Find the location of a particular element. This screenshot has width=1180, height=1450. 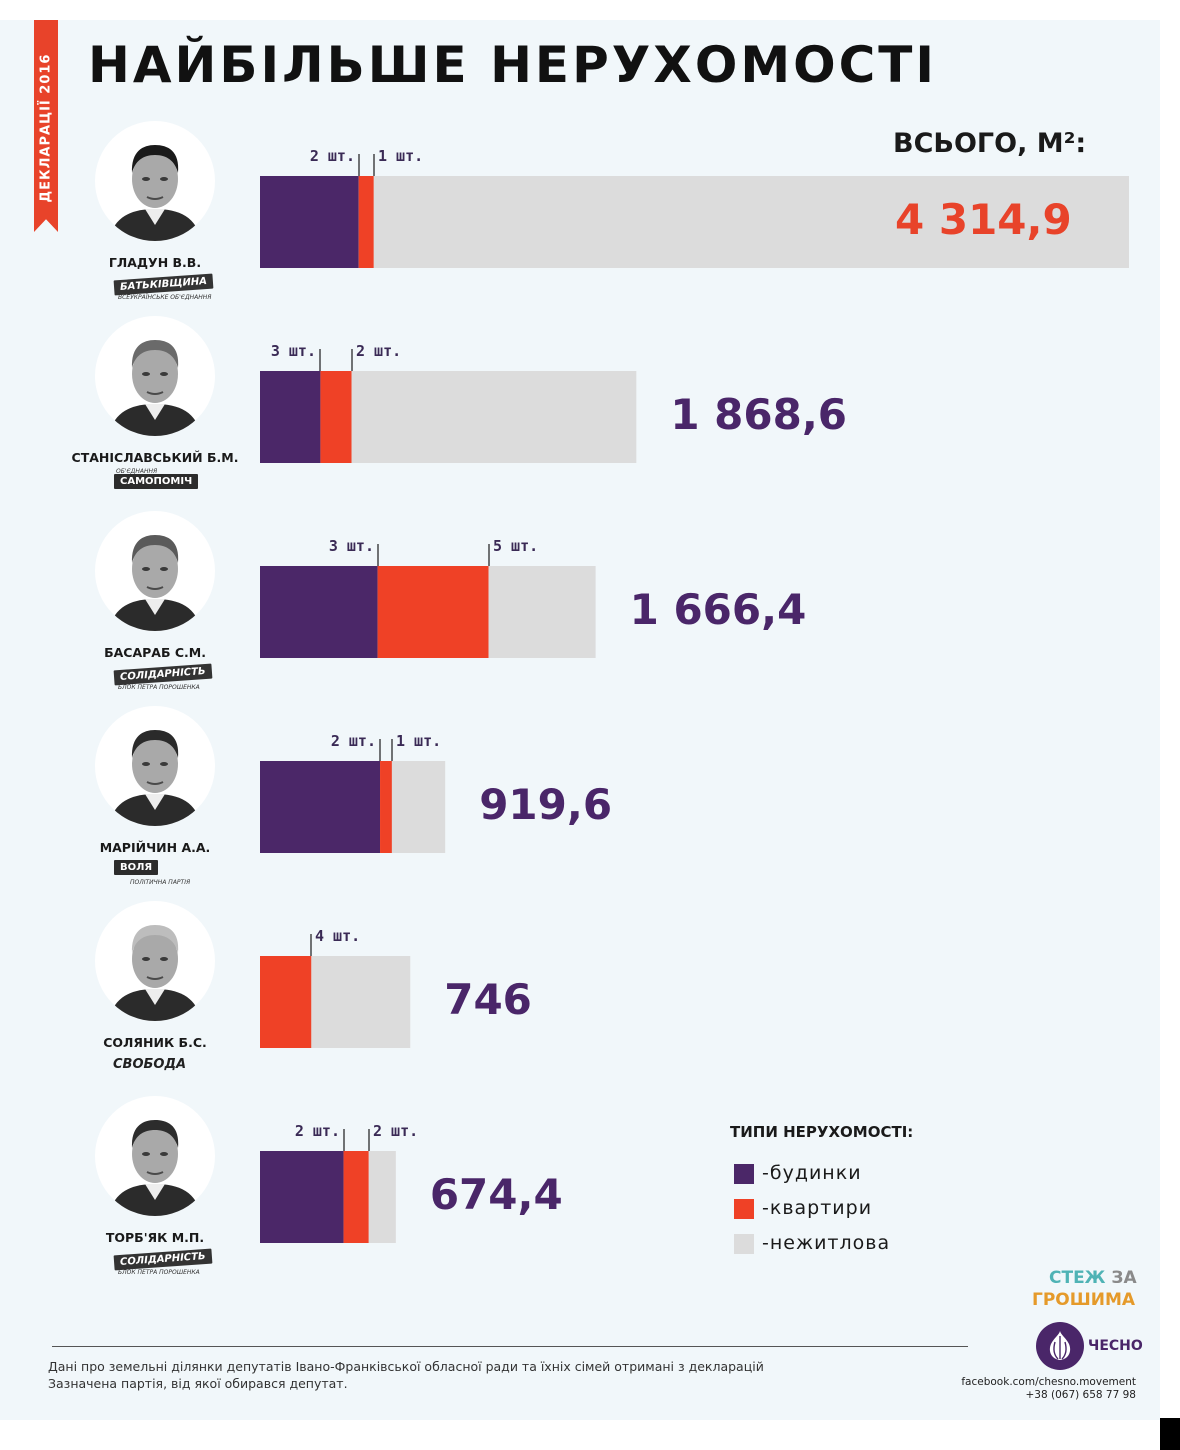

facebook-link: facebook.com/chesno.movement is located at coordinates (1048, 1382).